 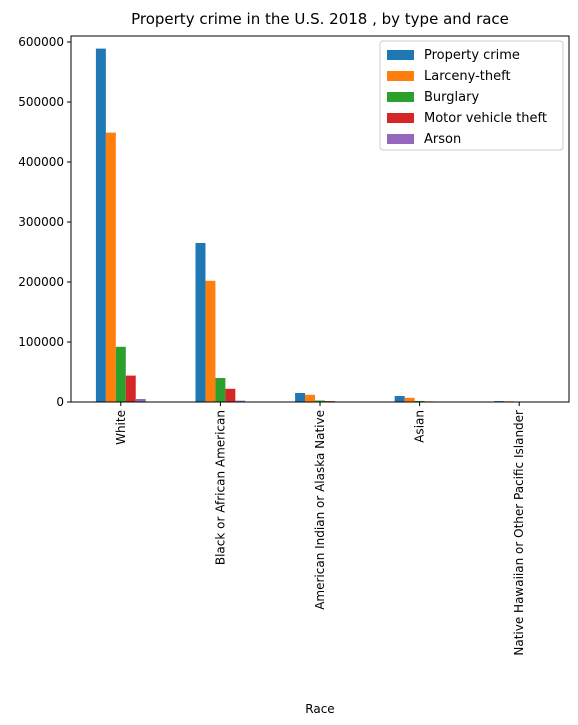 I want to click on legend-label: Motor vehicle theft, so click(x=485, y=118).